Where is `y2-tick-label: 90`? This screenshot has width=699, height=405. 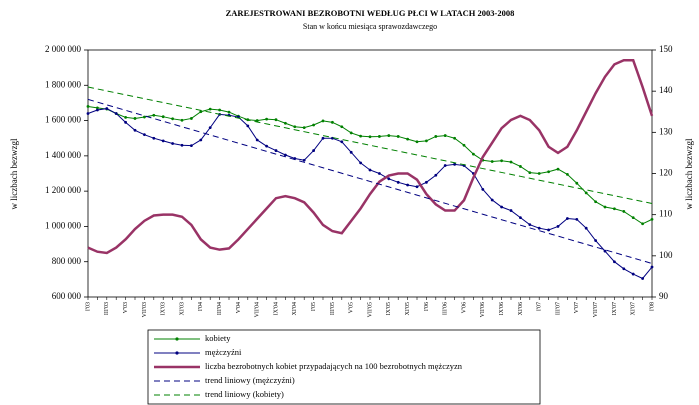
y2-tick-label: 90 is located at coordinates (664, 296).